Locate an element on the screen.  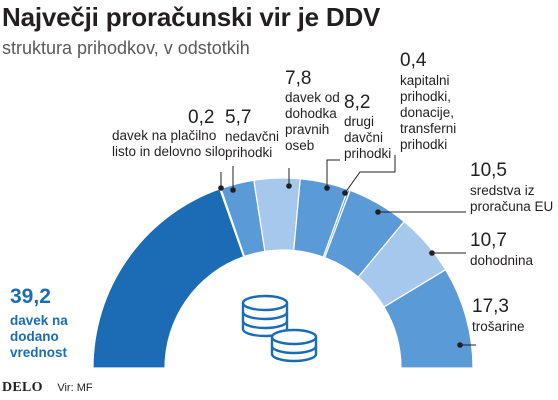
category-label-4-2: prihodki is located at coordinates (367, 153).